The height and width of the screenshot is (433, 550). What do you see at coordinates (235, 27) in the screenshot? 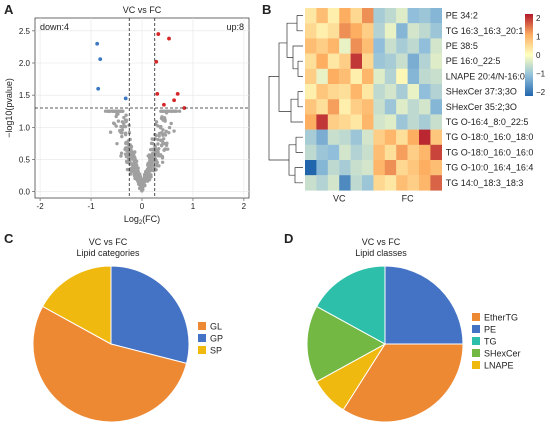
I see `volcano-up-count: up:8` at bounding box center [235, 27].